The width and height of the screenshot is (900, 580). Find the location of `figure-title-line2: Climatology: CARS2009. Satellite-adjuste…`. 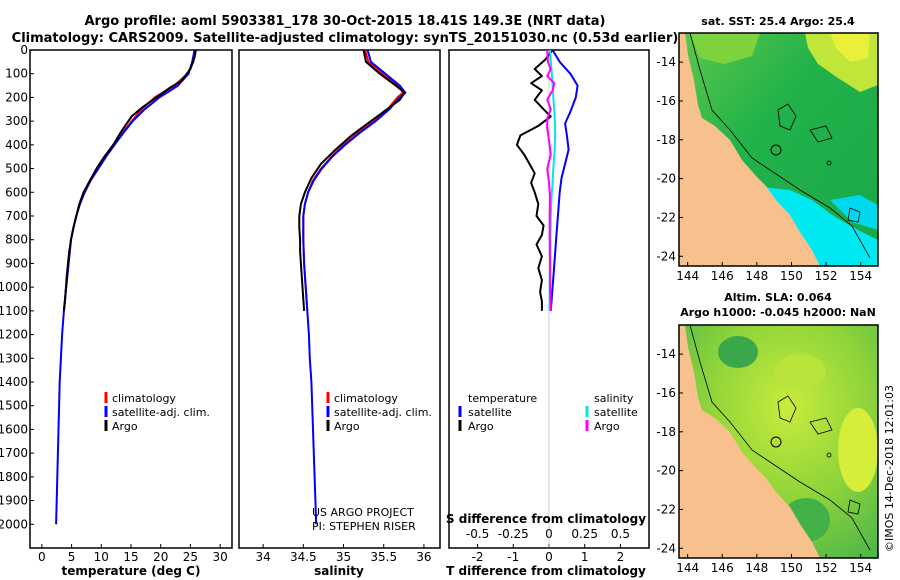

figure-title-line2: Climatology: CARS2009. Satellite-adjuste… is located at coordinates (345, 38).